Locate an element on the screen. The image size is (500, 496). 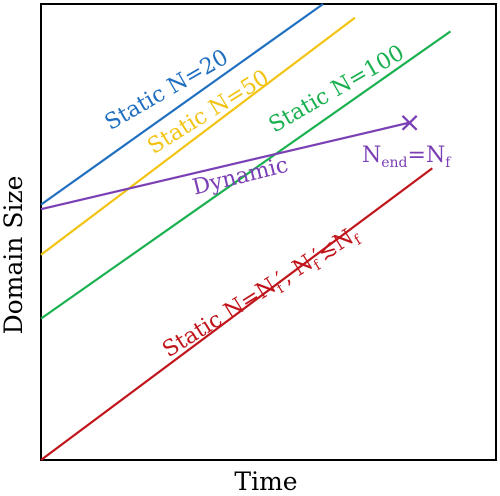
label-n-end: Nend=Nf is located at coordinates (407, 157).